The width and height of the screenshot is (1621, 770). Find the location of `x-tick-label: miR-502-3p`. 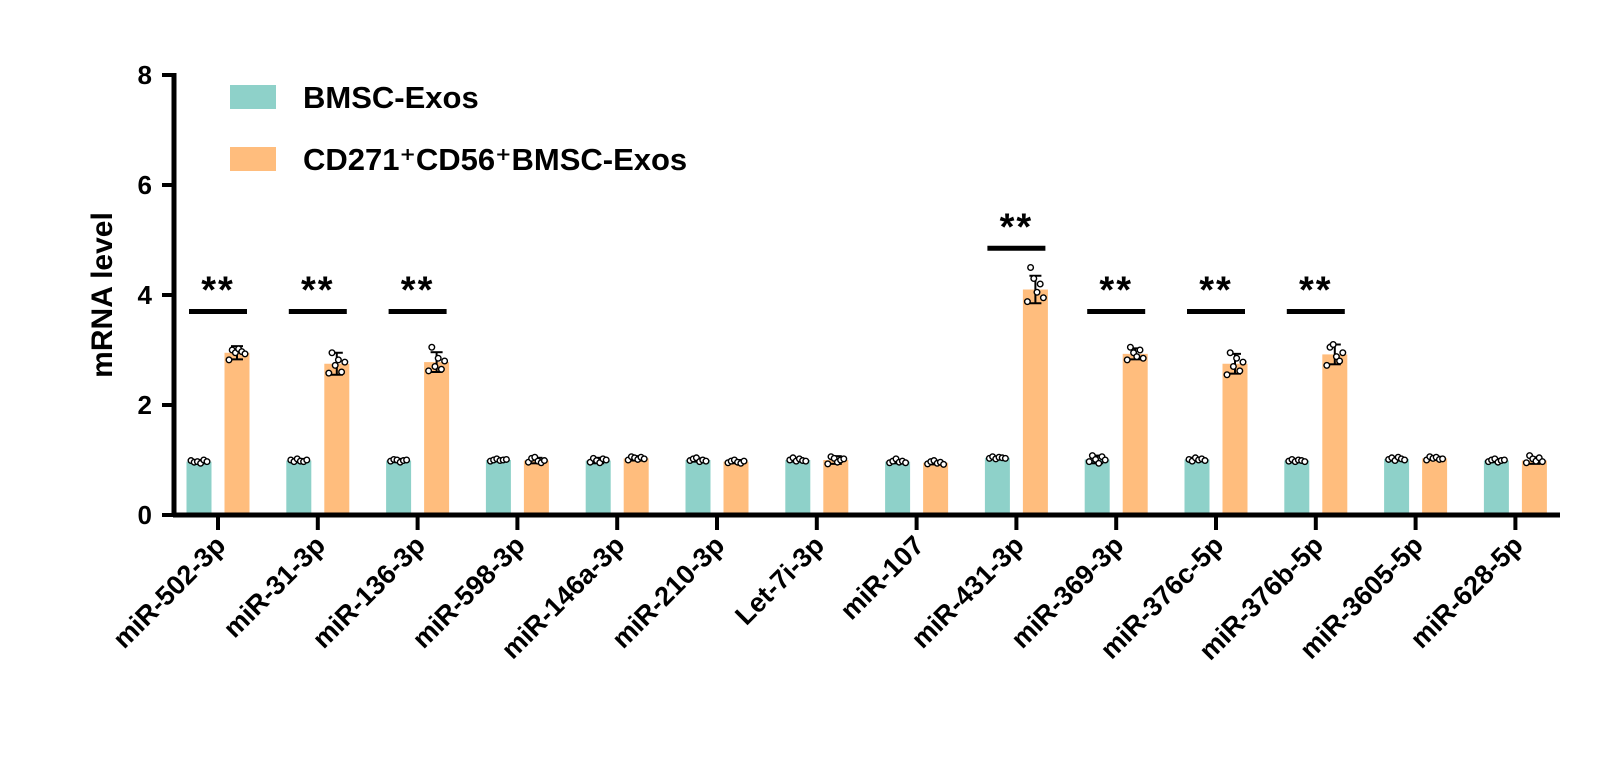

x-tick-label: miR-502-3p is located at coordinates (169, 592).